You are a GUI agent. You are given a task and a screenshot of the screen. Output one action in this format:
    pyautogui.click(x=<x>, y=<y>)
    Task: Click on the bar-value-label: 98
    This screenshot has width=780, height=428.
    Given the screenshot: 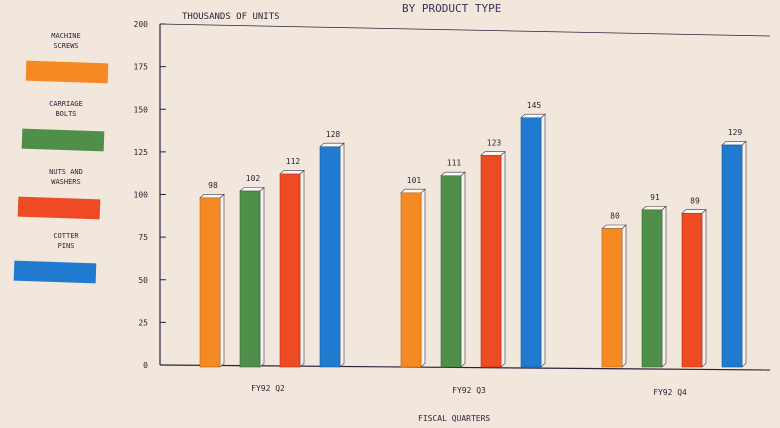 What is the action you would take?
    pyautogui.click(x=213, y=185)
    